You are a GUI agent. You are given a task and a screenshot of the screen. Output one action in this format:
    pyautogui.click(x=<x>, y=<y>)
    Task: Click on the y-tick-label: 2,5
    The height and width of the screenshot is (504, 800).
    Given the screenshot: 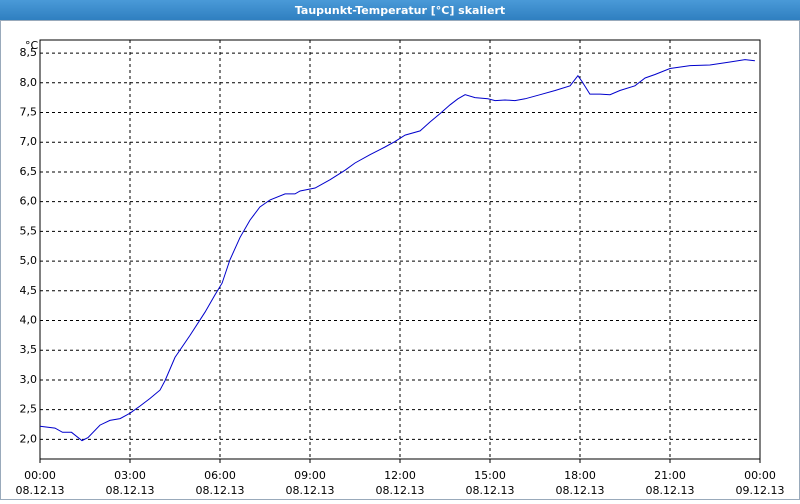 What is the action you would take?
    pyautogui.click(x=29, y=409)
    